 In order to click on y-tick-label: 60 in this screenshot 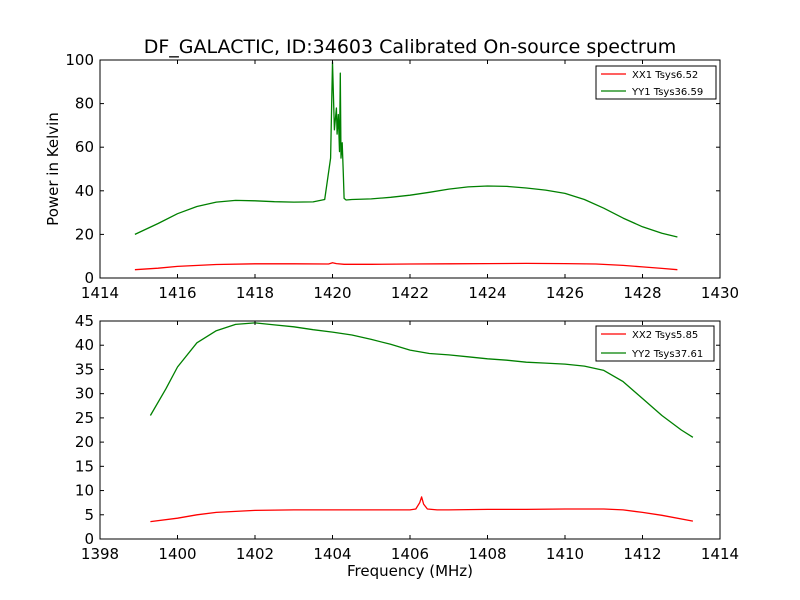, I will do `click(84, 147)`.